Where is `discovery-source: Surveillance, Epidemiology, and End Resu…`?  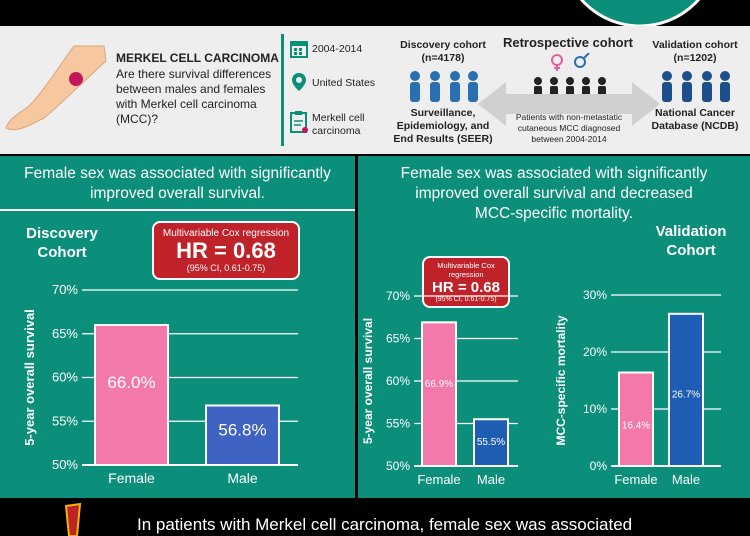 discovery-source: Surveillance, Epidemiology, and End Resu… is located at coordinates (443, 126).